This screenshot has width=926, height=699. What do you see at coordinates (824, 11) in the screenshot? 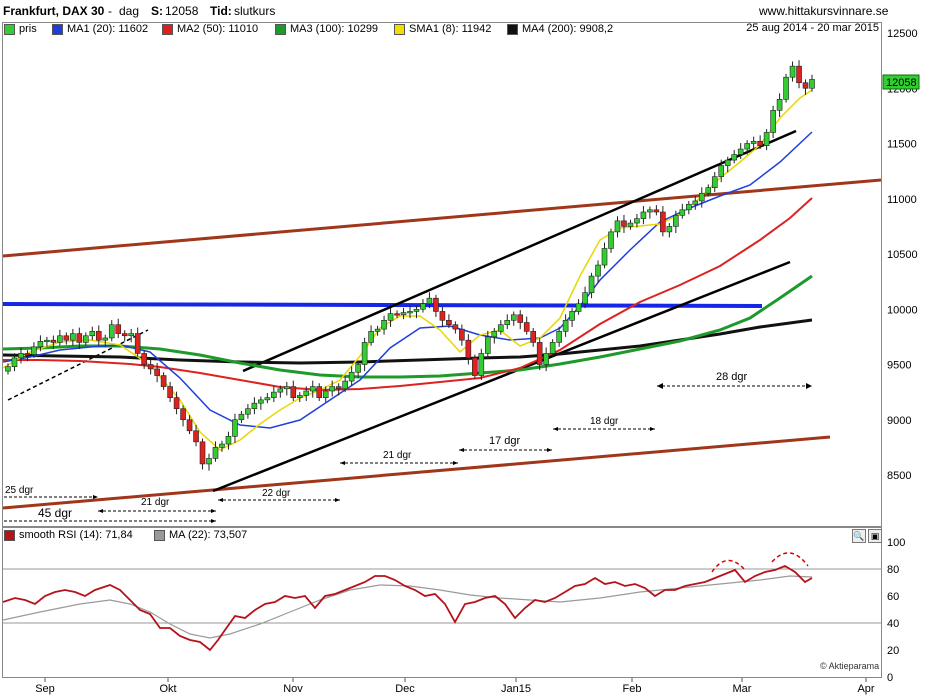
I see `site-url: www.hittakursvinnare.se` at bounding box center [824, 11].